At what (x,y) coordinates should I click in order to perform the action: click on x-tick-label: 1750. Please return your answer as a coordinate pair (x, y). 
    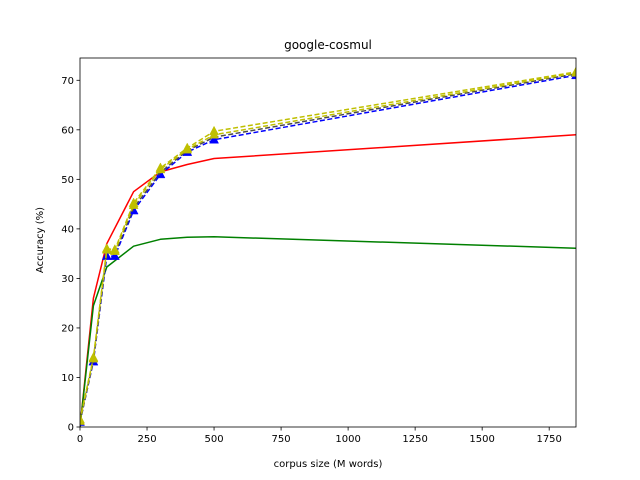
    Looking at the image, I should click on (548, 439).